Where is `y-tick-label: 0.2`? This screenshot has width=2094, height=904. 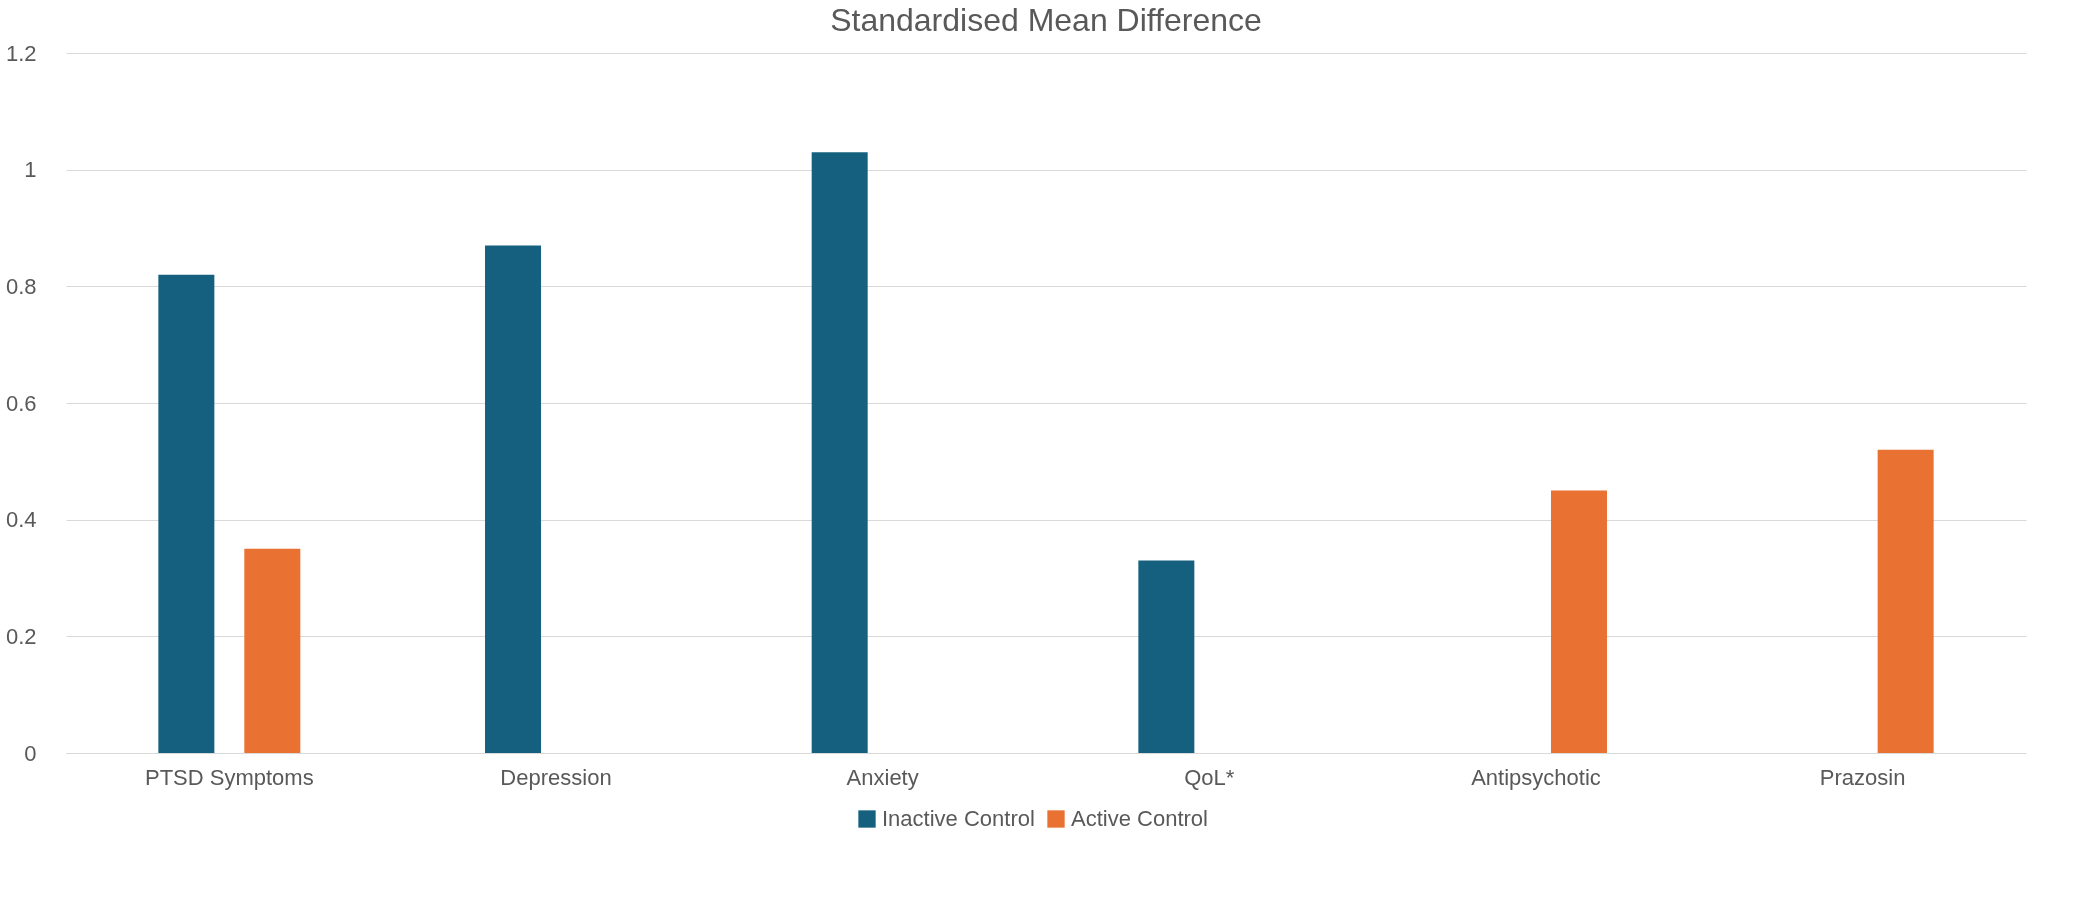 y-tick-label: 0.2 is located at coordinates (21, 636).